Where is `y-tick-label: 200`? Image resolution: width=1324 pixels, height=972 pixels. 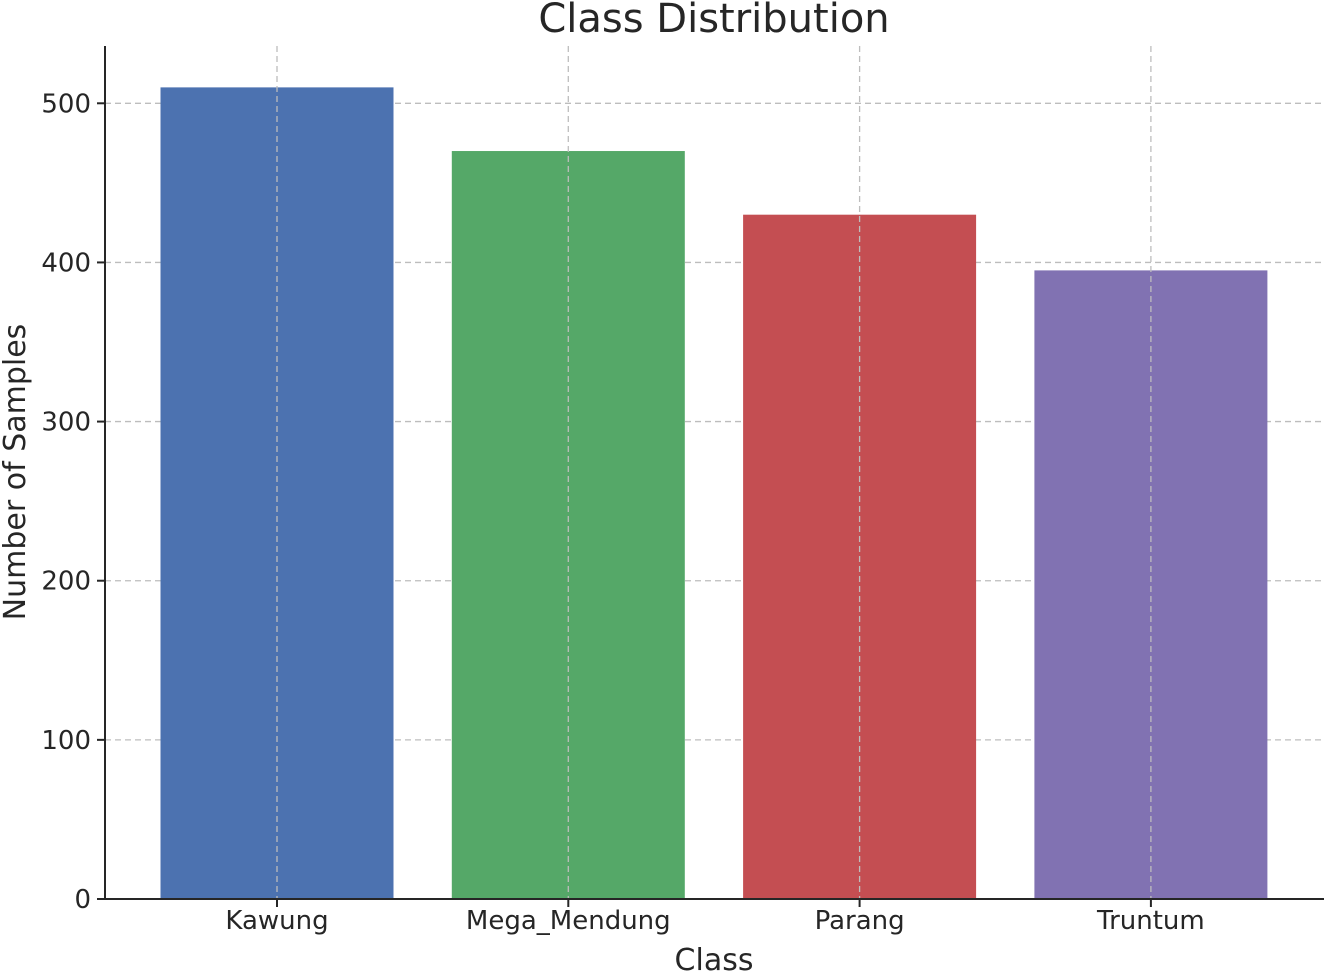
y-tick-label: 200 is located at coordinates (66, 582).